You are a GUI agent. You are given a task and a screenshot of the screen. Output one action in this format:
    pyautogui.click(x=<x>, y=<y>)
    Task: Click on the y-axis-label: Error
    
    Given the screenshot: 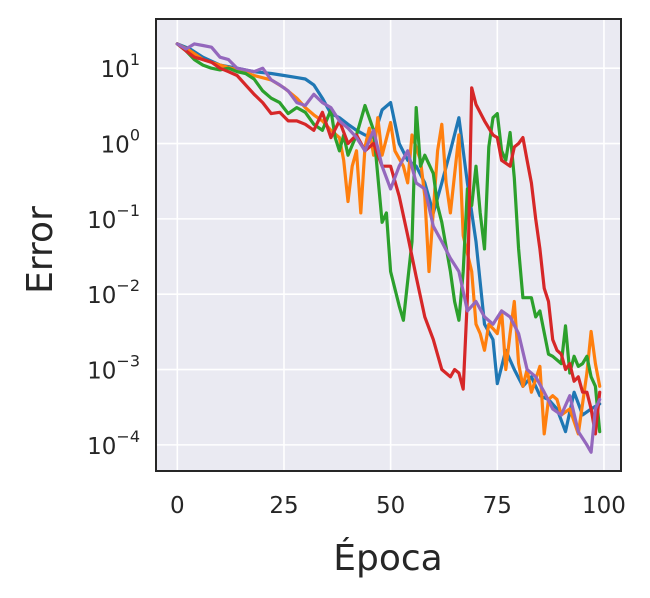 What is the action you would take?
    pyautogui.click(x=40, y=250)
    